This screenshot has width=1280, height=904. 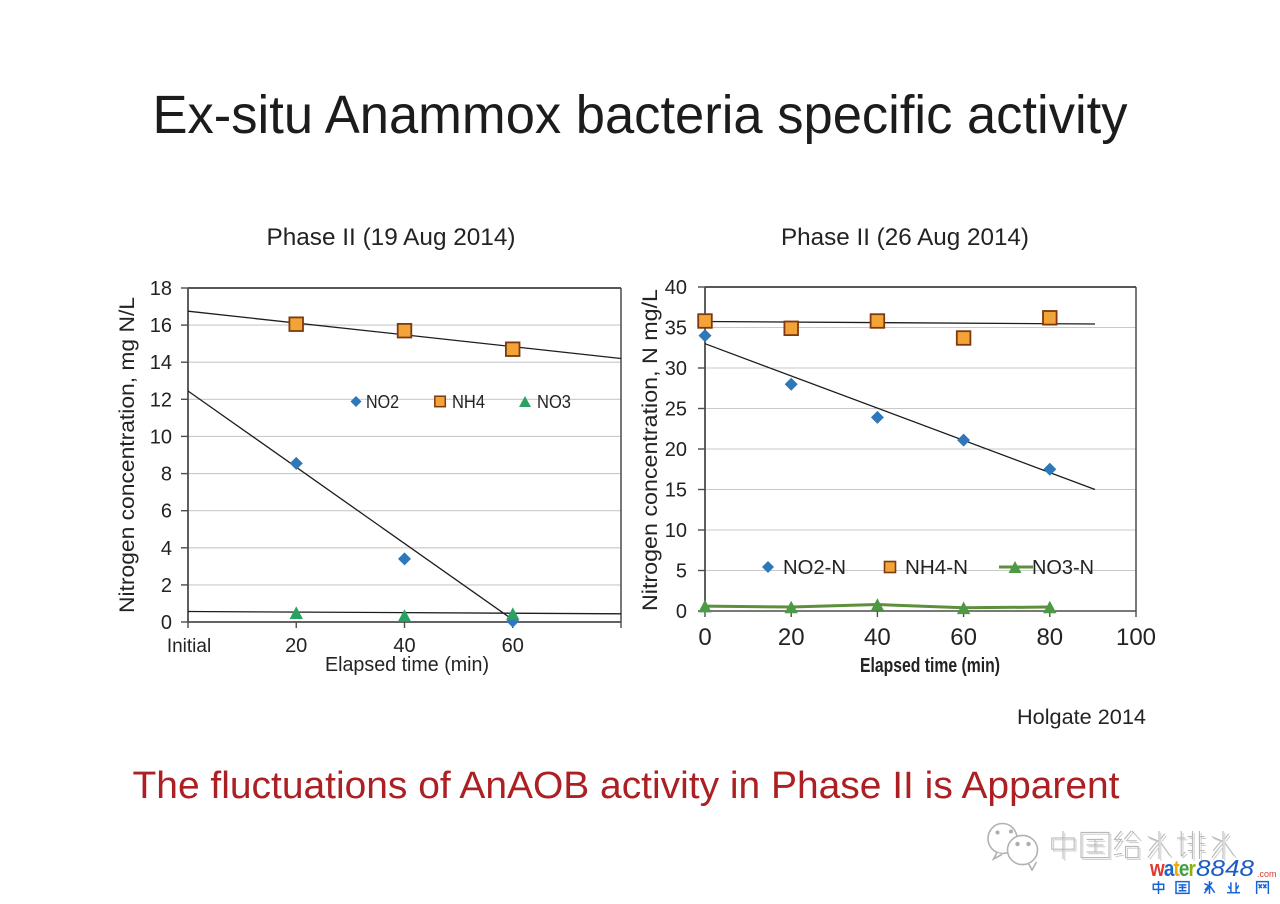 What do you see at coordinates (1136, 637) in the screenshot?
I see `svg-text: 100` at bounding box center [1136, 637].